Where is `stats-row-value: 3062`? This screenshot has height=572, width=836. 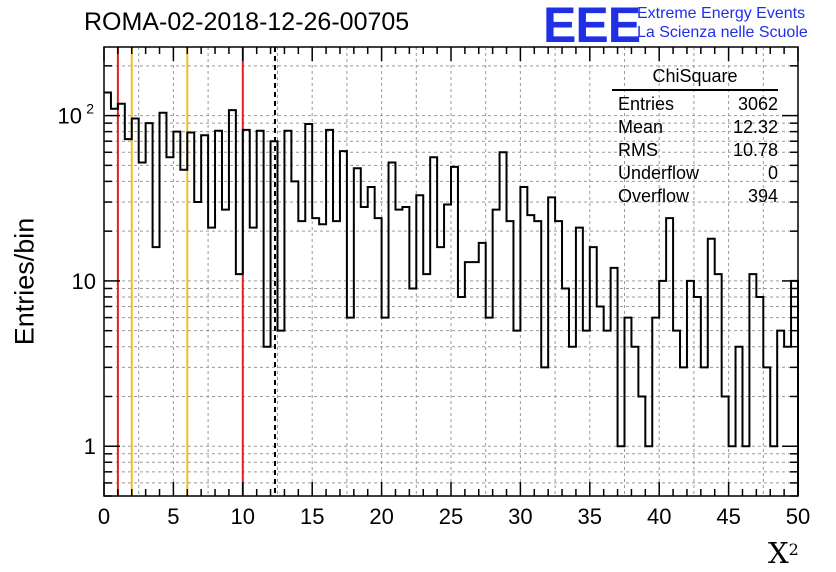
stats-row-value: 3062 is located at coordinates (757, 104).